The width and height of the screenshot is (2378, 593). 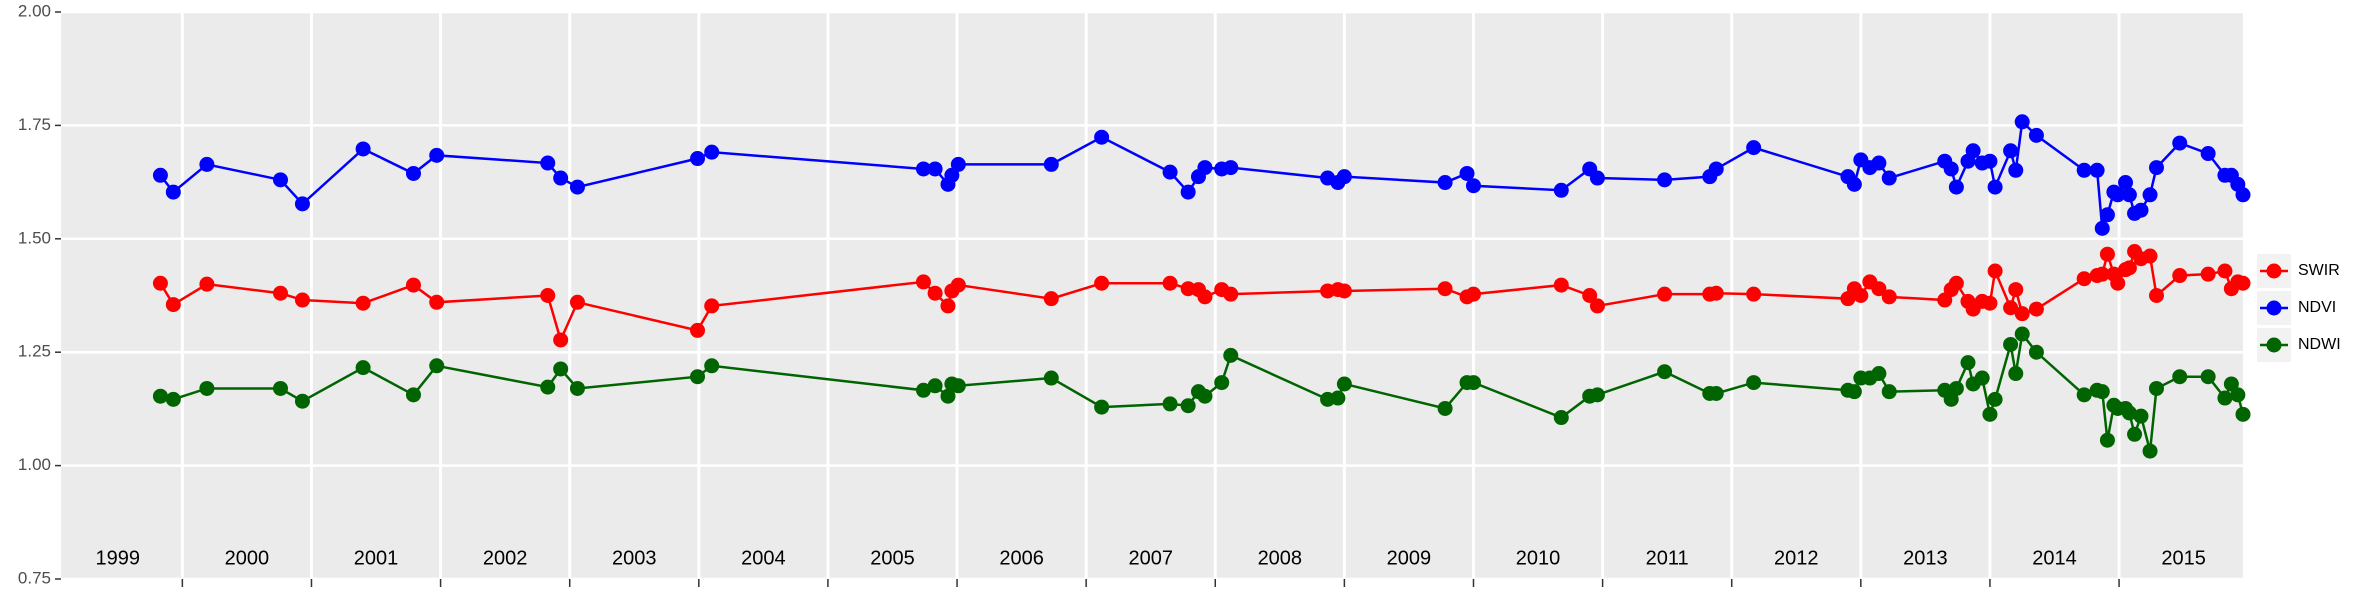 What do you see at coordinates (2319, 270) in the screenshot?
I see `legend-label: SWIR` at bounding box center [2319, 270].